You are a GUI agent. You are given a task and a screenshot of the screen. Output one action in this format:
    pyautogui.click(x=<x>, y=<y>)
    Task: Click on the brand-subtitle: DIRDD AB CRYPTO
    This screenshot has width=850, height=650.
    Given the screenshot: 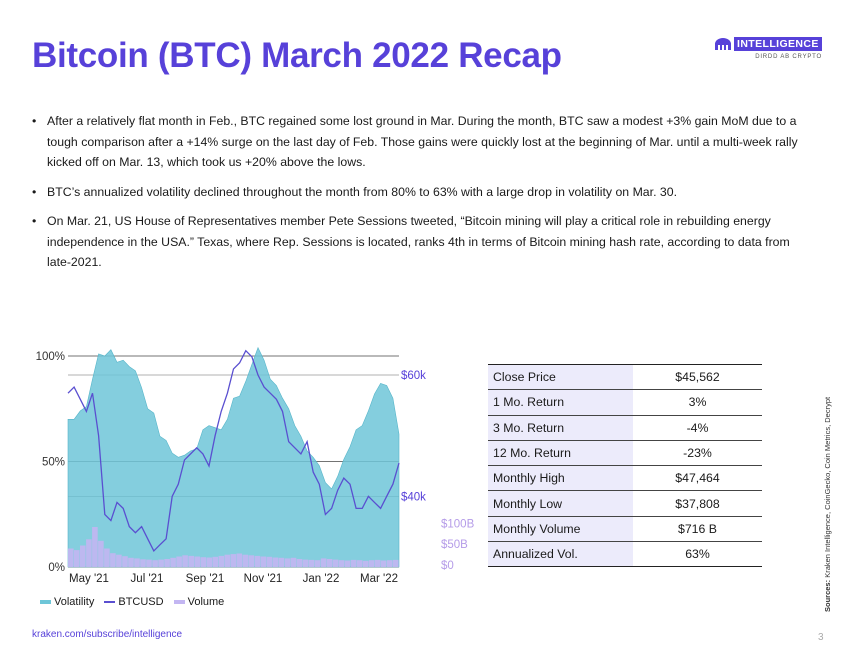 What is the action you would take?
    pyautogui.click(x=788, y=57)
    